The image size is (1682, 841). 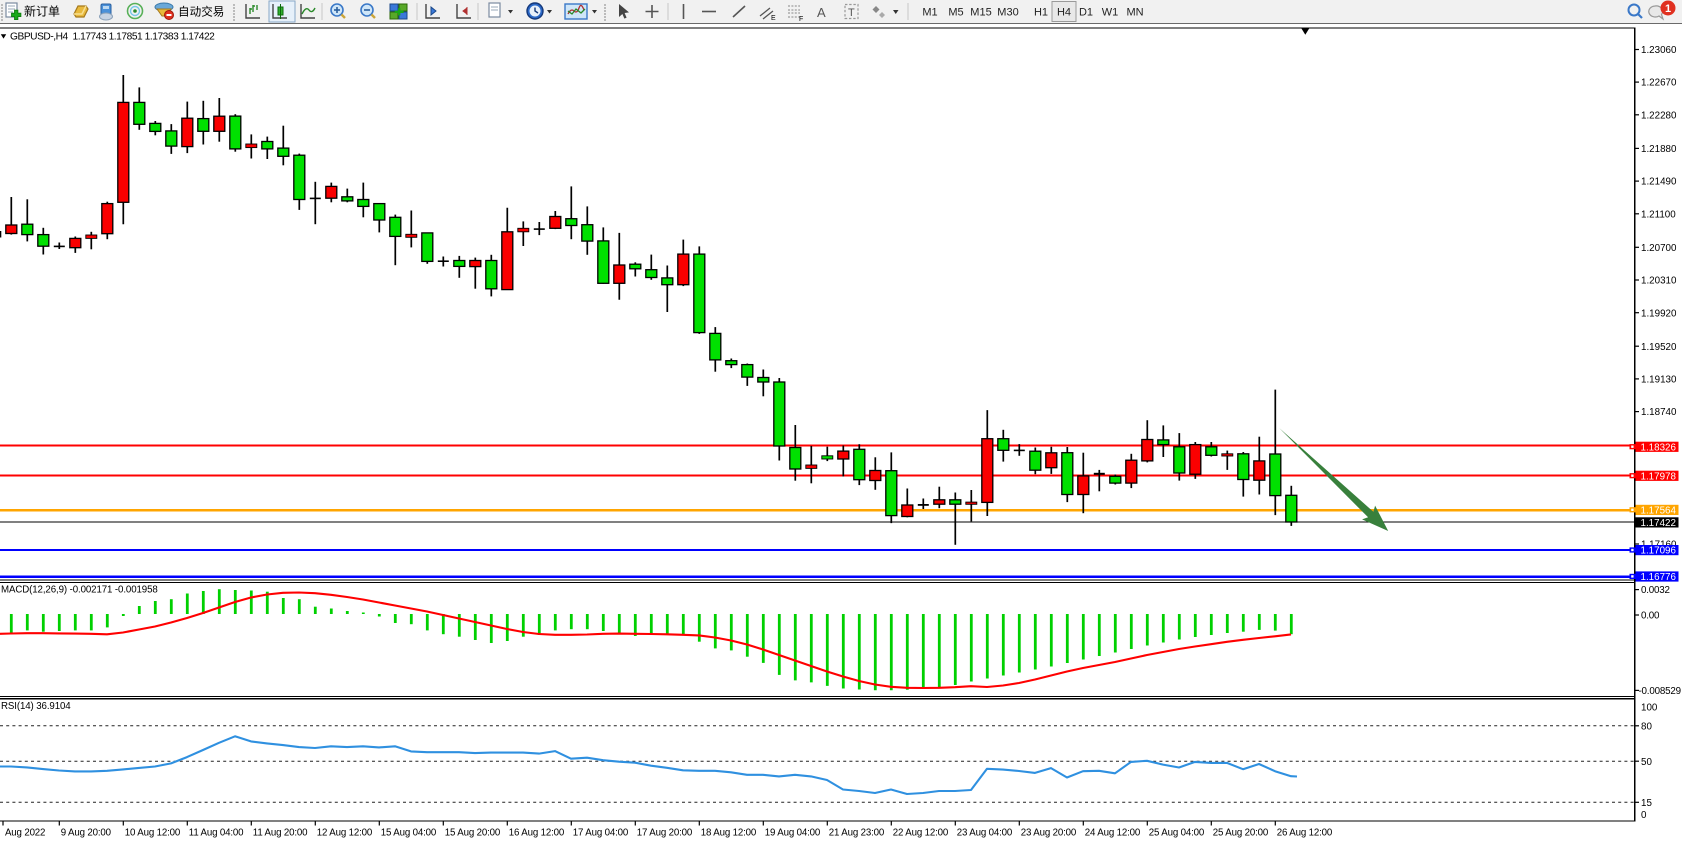 I want to click on svg-text: 1.22670, so click(x=1659, y=83).